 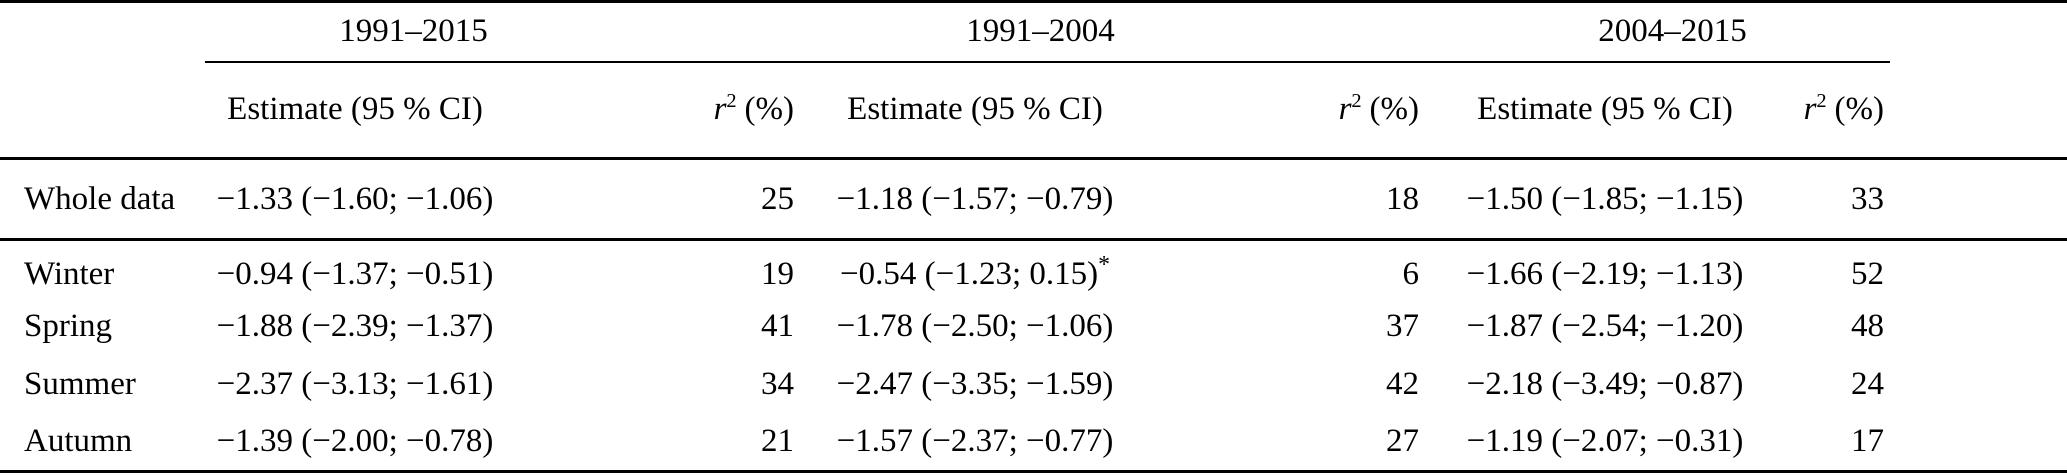 I want to click on row-label: Whole data, so click(x=102, y=200).